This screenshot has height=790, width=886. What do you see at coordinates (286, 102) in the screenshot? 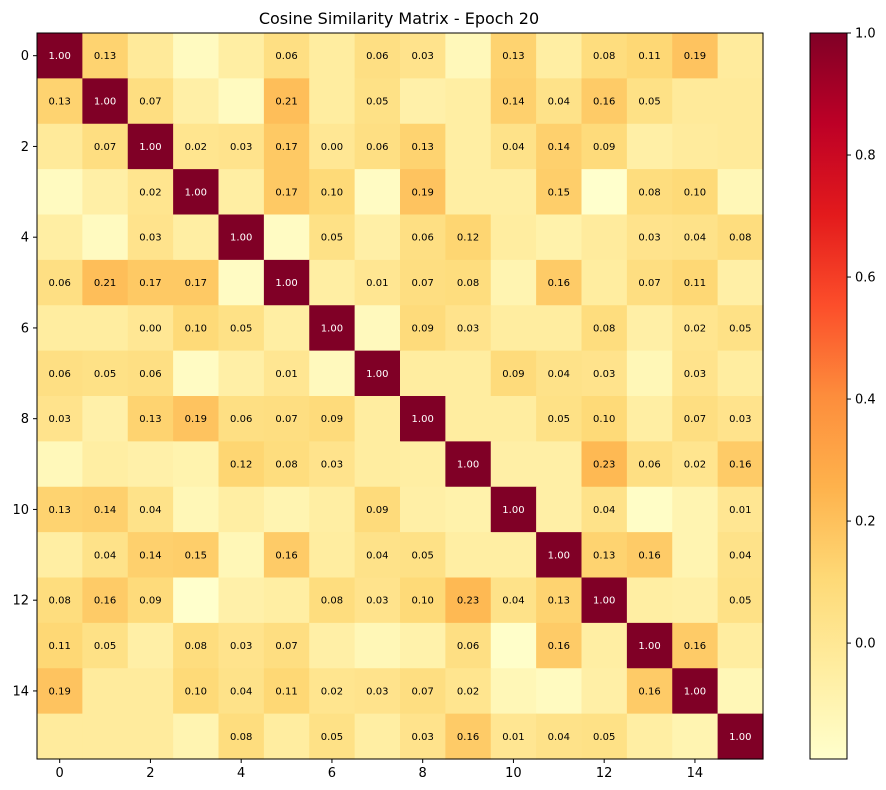
I see `cell-value-label: 0.21` at bounding box center [286, 102].